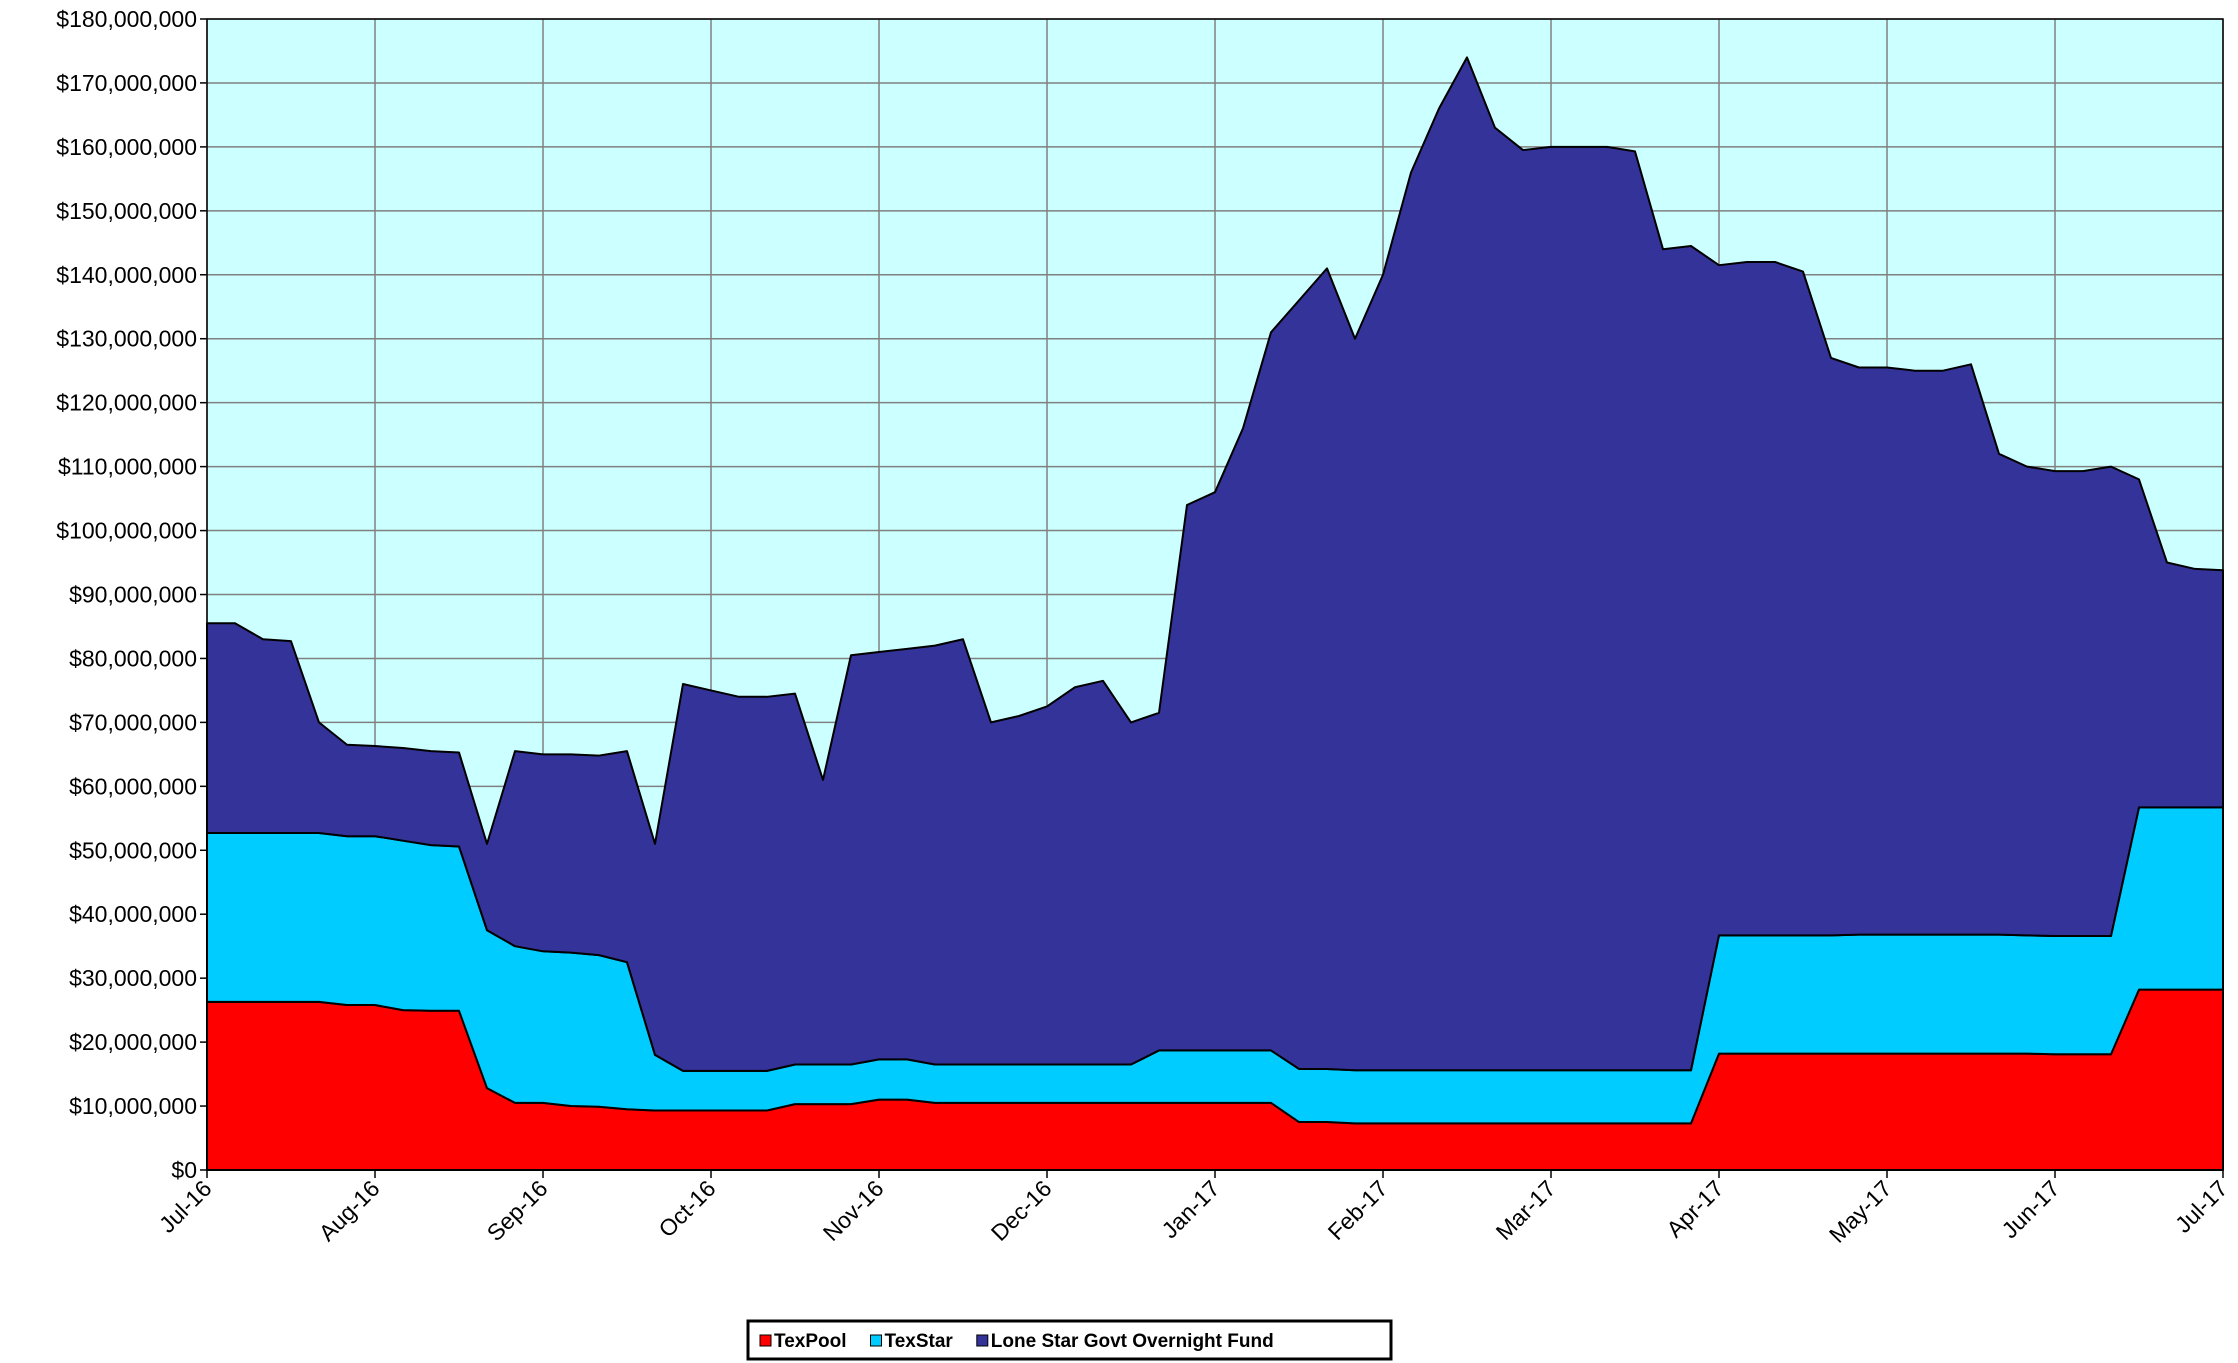 The image size is (2238, 1363). I want to click on x-tick-label: Dec-16, so click(1021, 1210).